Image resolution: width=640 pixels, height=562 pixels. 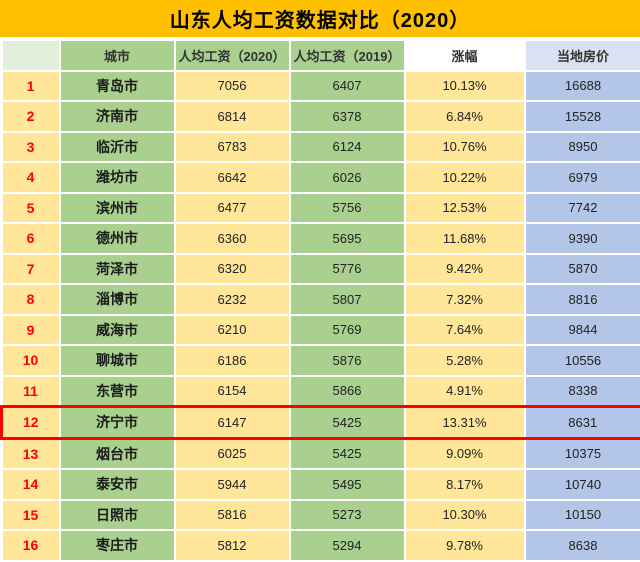 What do you see at coordinates (31, 147) in the screenshot?
I see `rank-cell: 3` at bounding box center [31, 147].